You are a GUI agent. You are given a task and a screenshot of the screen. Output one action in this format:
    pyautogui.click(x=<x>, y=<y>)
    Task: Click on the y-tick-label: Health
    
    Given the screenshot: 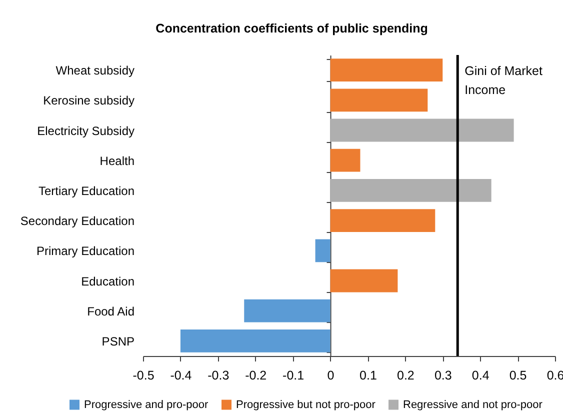 What is the action you would take?
    pyautogui.click(x=117, y=161)
    